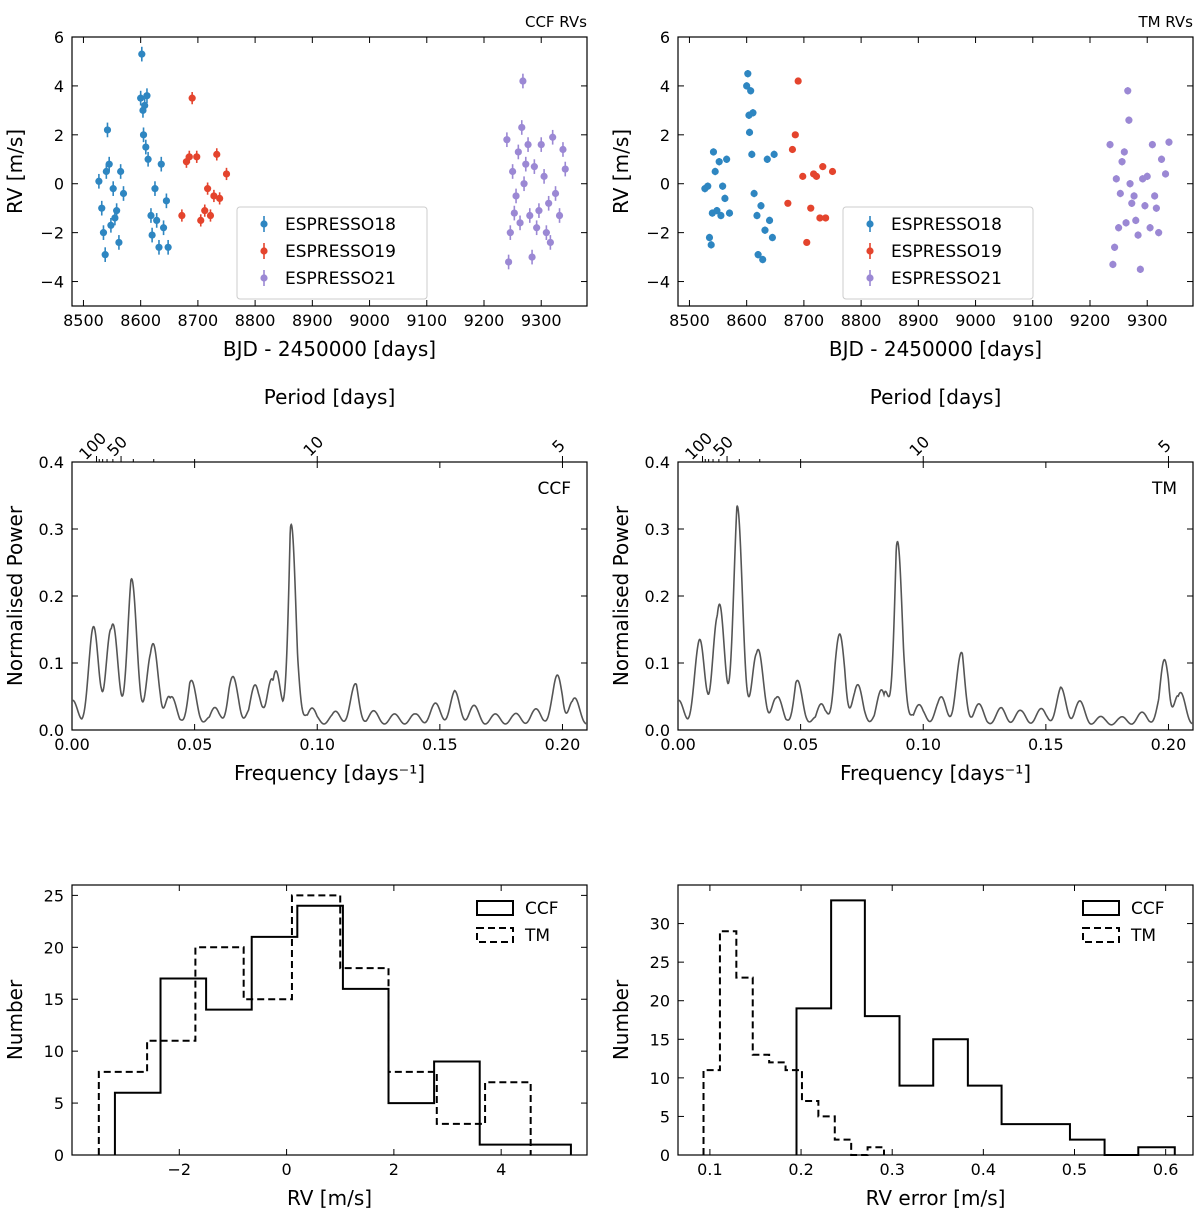  What do you see at coordinates (394, 1169) in the screenshot?
I see `hist_rv-xtick-label: 2` at bounding box center [394, 1169].